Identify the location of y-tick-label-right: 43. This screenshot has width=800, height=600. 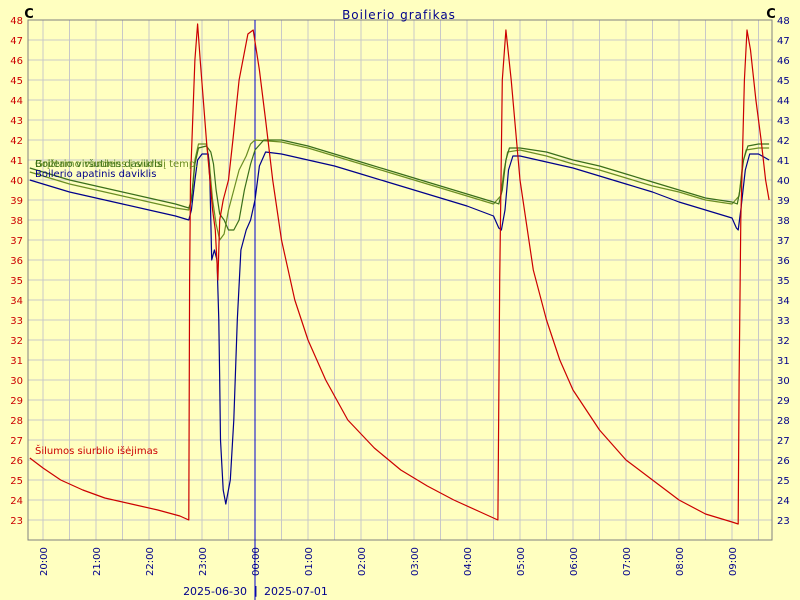
(783, 121).